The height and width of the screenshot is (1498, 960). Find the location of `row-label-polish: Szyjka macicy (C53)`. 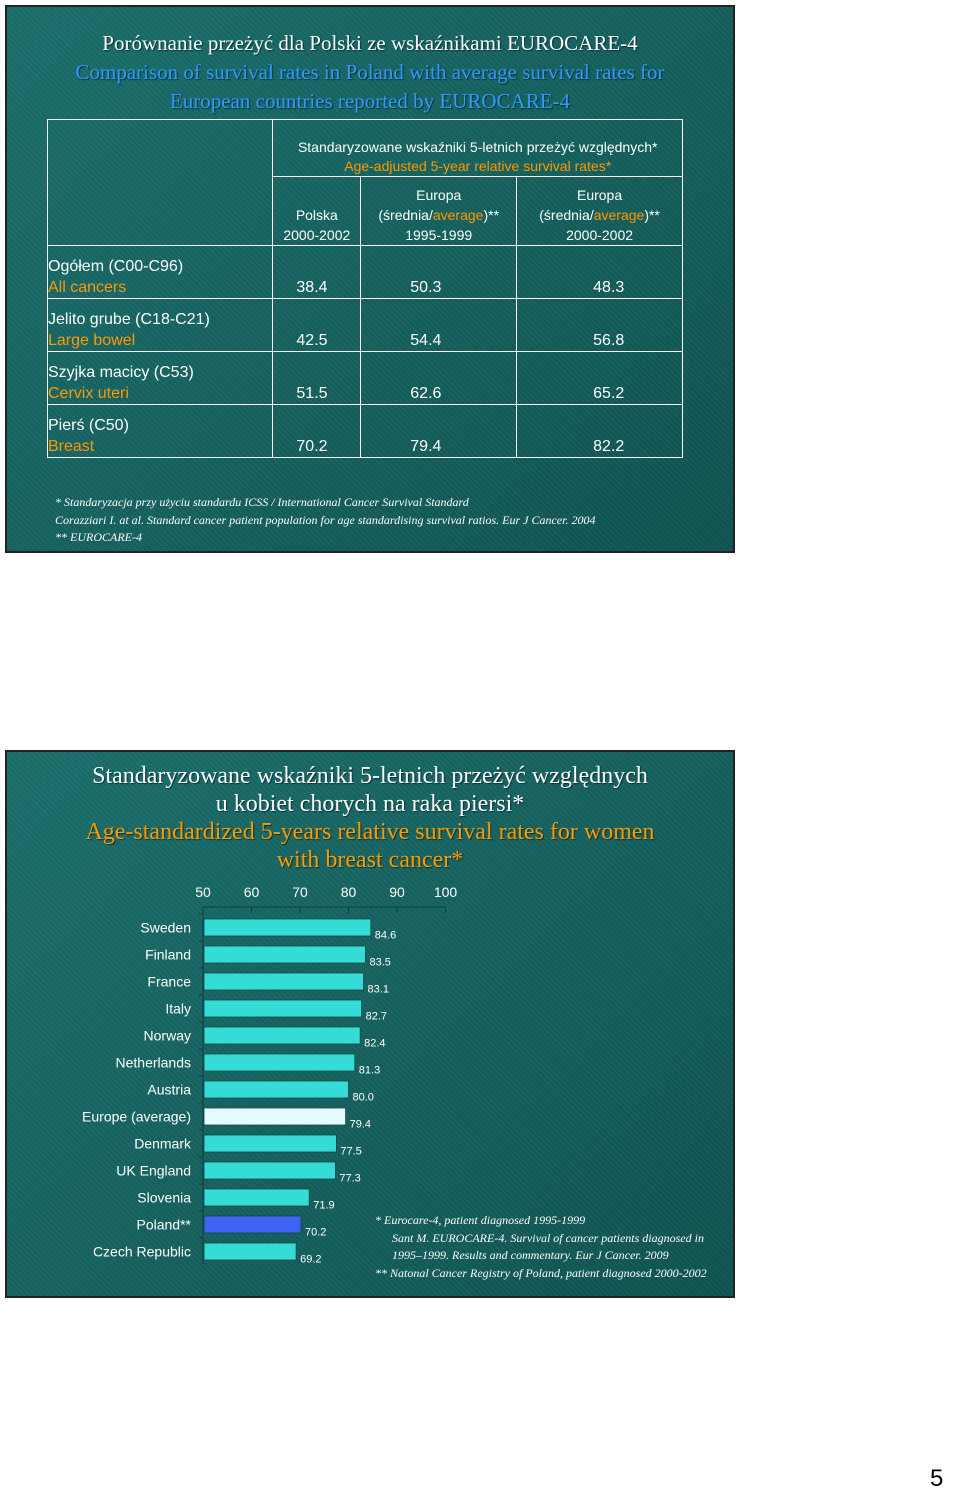

row-label-polish: Szyjka macicy (C53) is located at coordinates (121, 372).